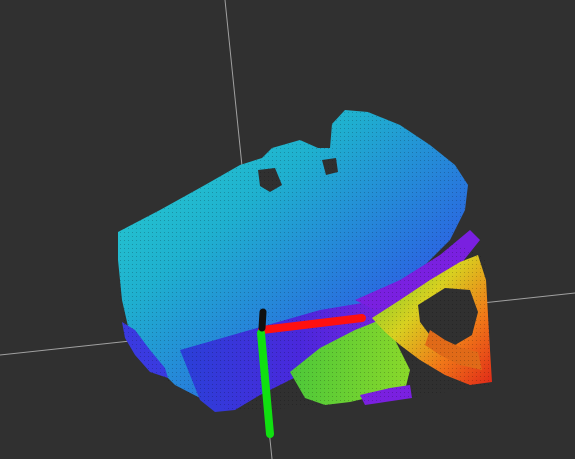 Image resolution: width=575 pixels, height=459 pixels. I want to click on z-axis, so click(262, 320).